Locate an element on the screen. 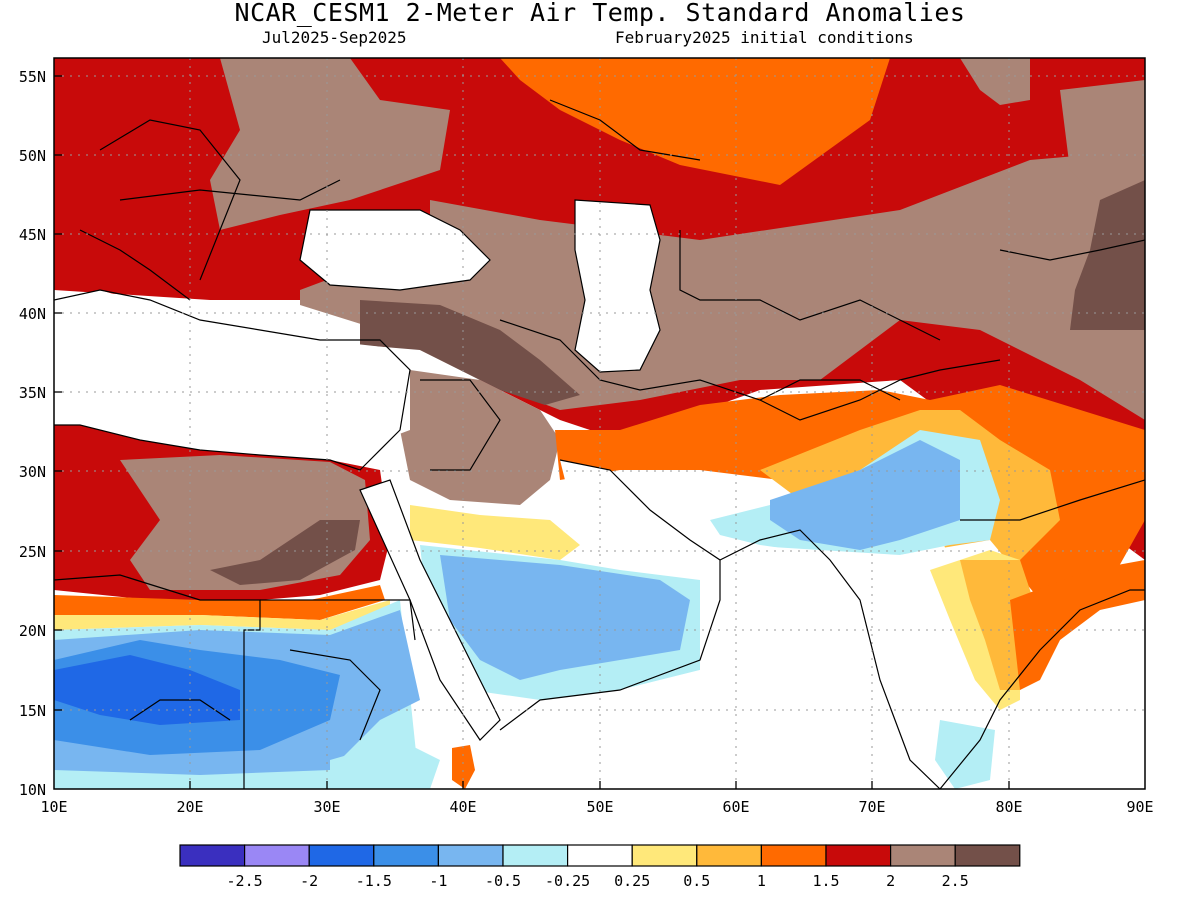  region-china-brown is located at coordinates (1102, 140).